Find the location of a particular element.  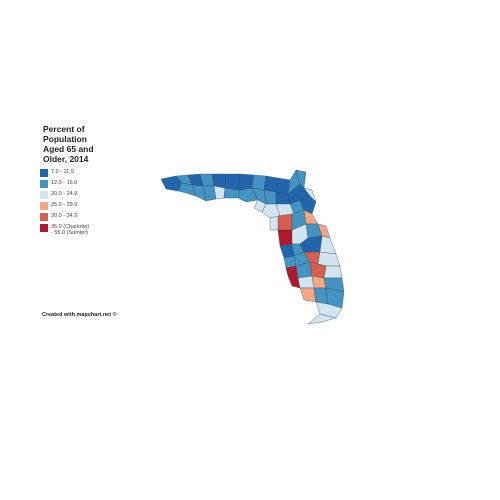

legend-label: 30.0 - 34.9 is located at coordinates (64, 216).